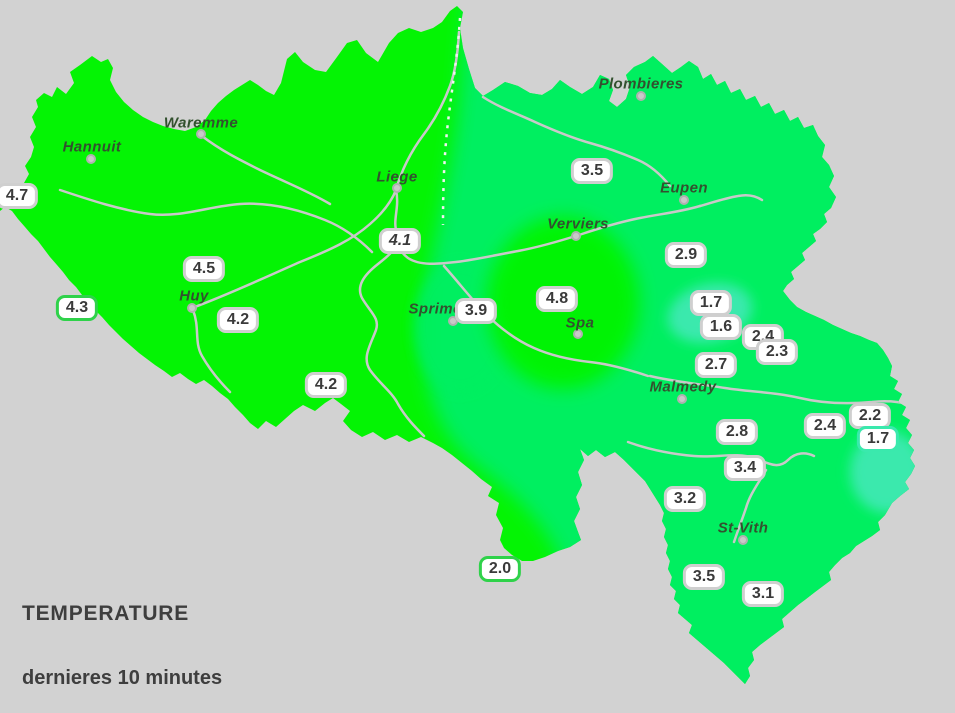 This screenshot has height=713, width=955. What do you see at coordinates (731, 200) in the screenshot?
I see `eupen-east-line` at bounding box center [731, 200].